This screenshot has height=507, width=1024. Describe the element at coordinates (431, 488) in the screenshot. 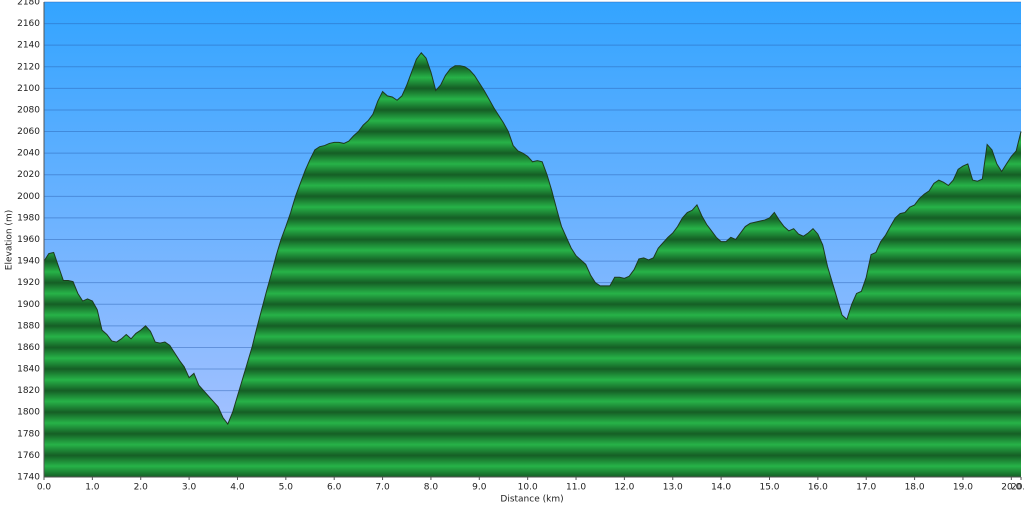

I see `x-tick-label: 8.0` at that location.